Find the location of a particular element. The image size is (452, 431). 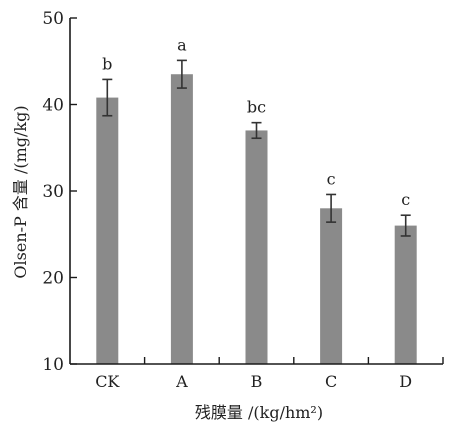

significance-label: b is located at coordinates (107, 63).